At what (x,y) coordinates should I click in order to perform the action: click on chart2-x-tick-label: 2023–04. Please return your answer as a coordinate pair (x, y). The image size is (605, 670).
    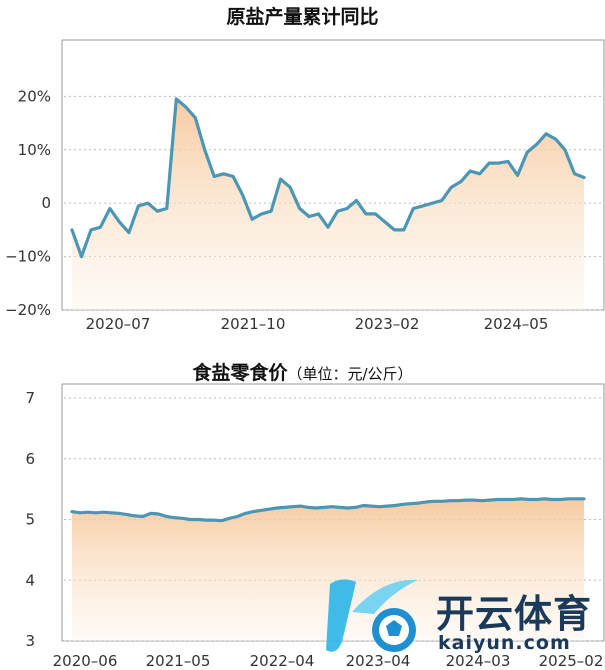
    Looking at the image, I should click on (378, 661).